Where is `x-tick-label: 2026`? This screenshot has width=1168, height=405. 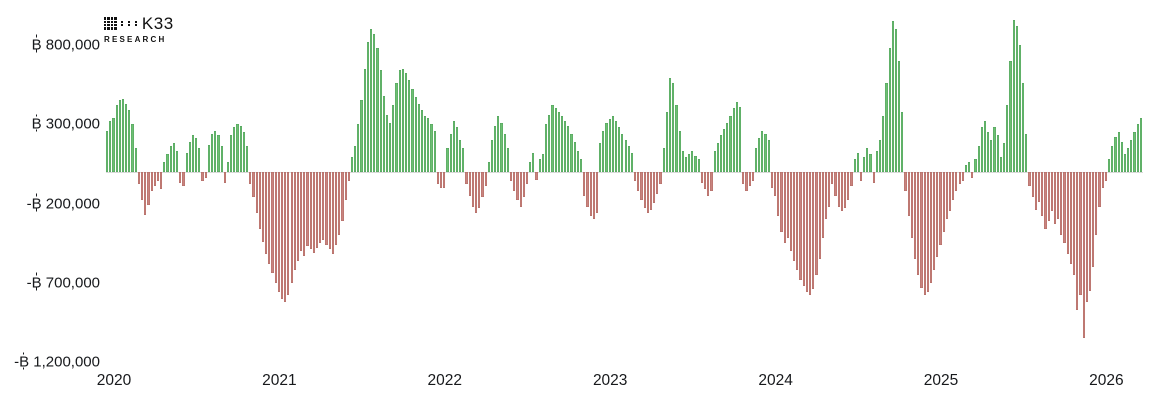
x-tick-label: 2026 is located at coordinates (1106, 380).